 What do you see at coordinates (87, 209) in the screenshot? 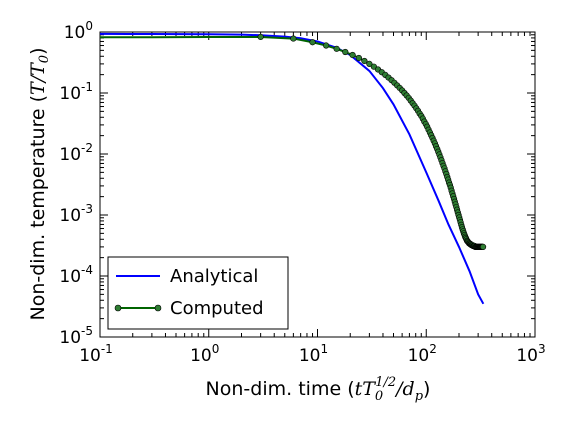
I see `y-tick-label-exp: -3` at bounding box center [87, 209].